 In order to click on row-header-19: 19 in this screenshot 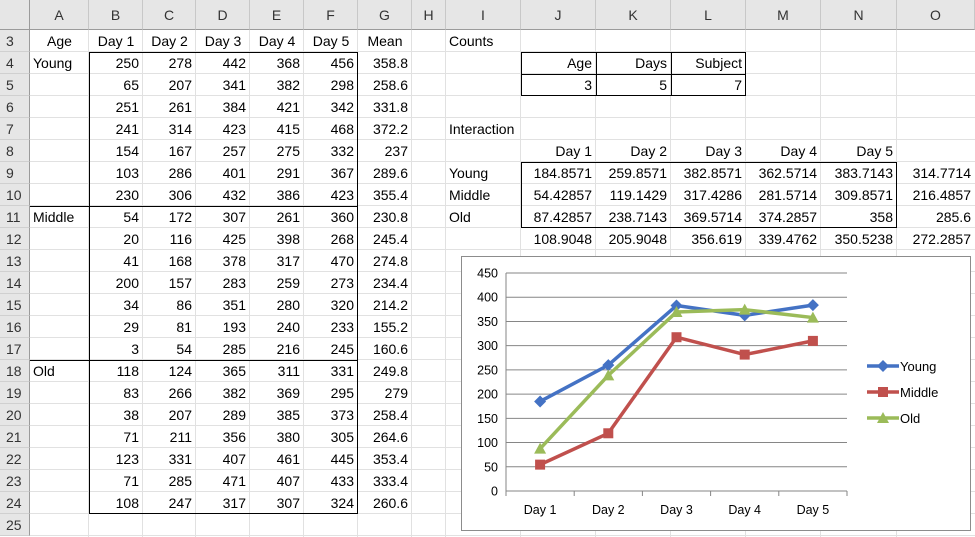, I will do `click(15, 393)`.